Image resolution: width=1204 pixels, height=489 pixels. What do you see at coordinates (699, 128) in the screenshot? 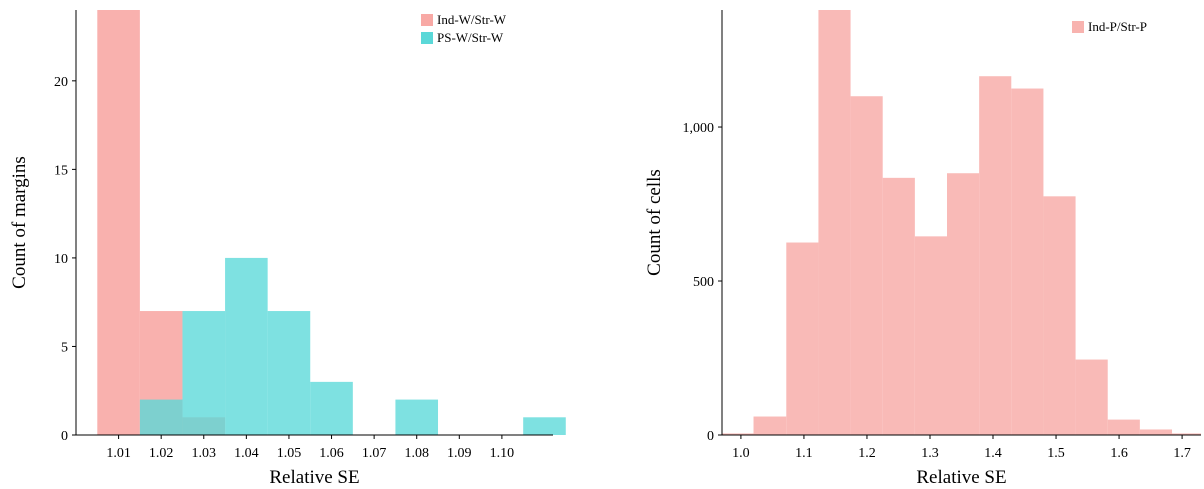
I see `y-tick-label: 1,000` at bounding box center [699, 128].